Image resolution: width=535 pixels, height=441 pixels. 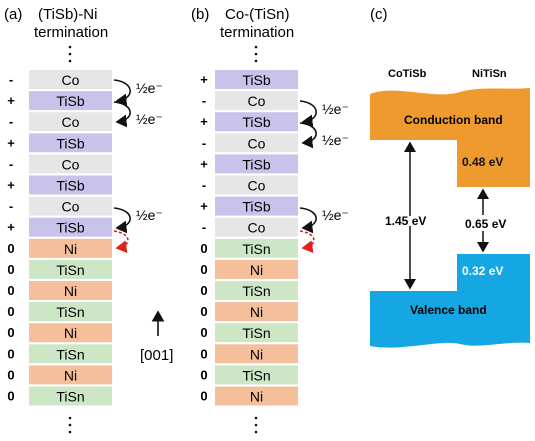 I want to click on cb-offset-label: 0.48 eV, so click(x=482, y=162).